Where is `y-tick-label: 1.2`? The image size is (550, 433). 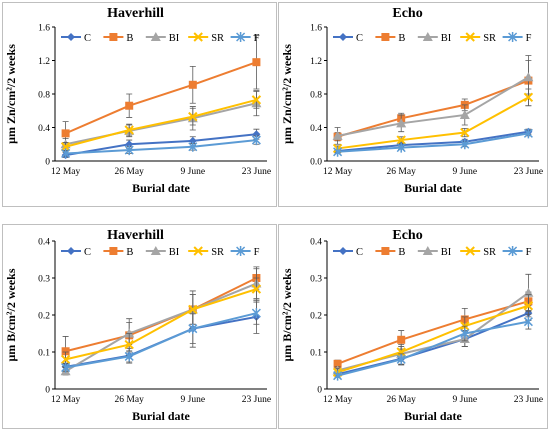 y-tick-label: 1.2 is located at coordinates (316, 62).